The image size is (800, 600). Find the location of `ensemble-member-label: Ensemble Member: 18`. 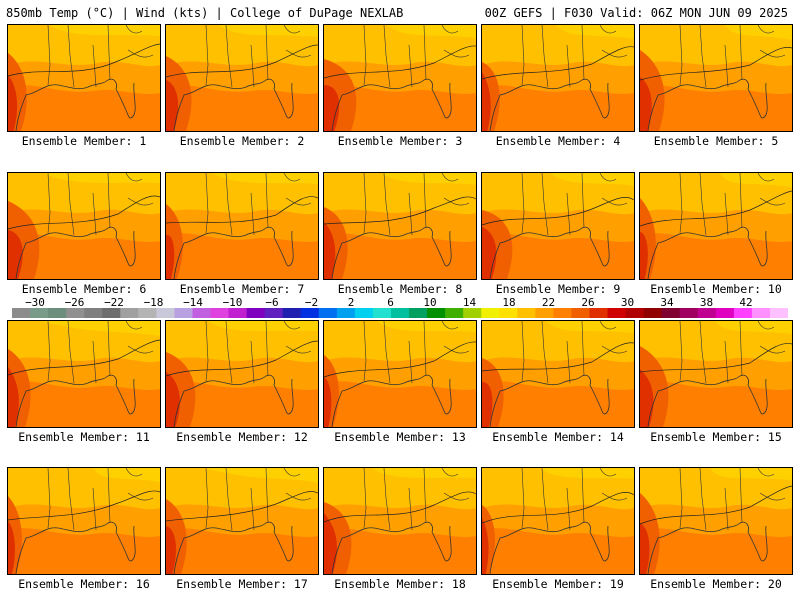

ensemble-member-label: Ensemble Member: 18 is located at coordinates (400, 584).